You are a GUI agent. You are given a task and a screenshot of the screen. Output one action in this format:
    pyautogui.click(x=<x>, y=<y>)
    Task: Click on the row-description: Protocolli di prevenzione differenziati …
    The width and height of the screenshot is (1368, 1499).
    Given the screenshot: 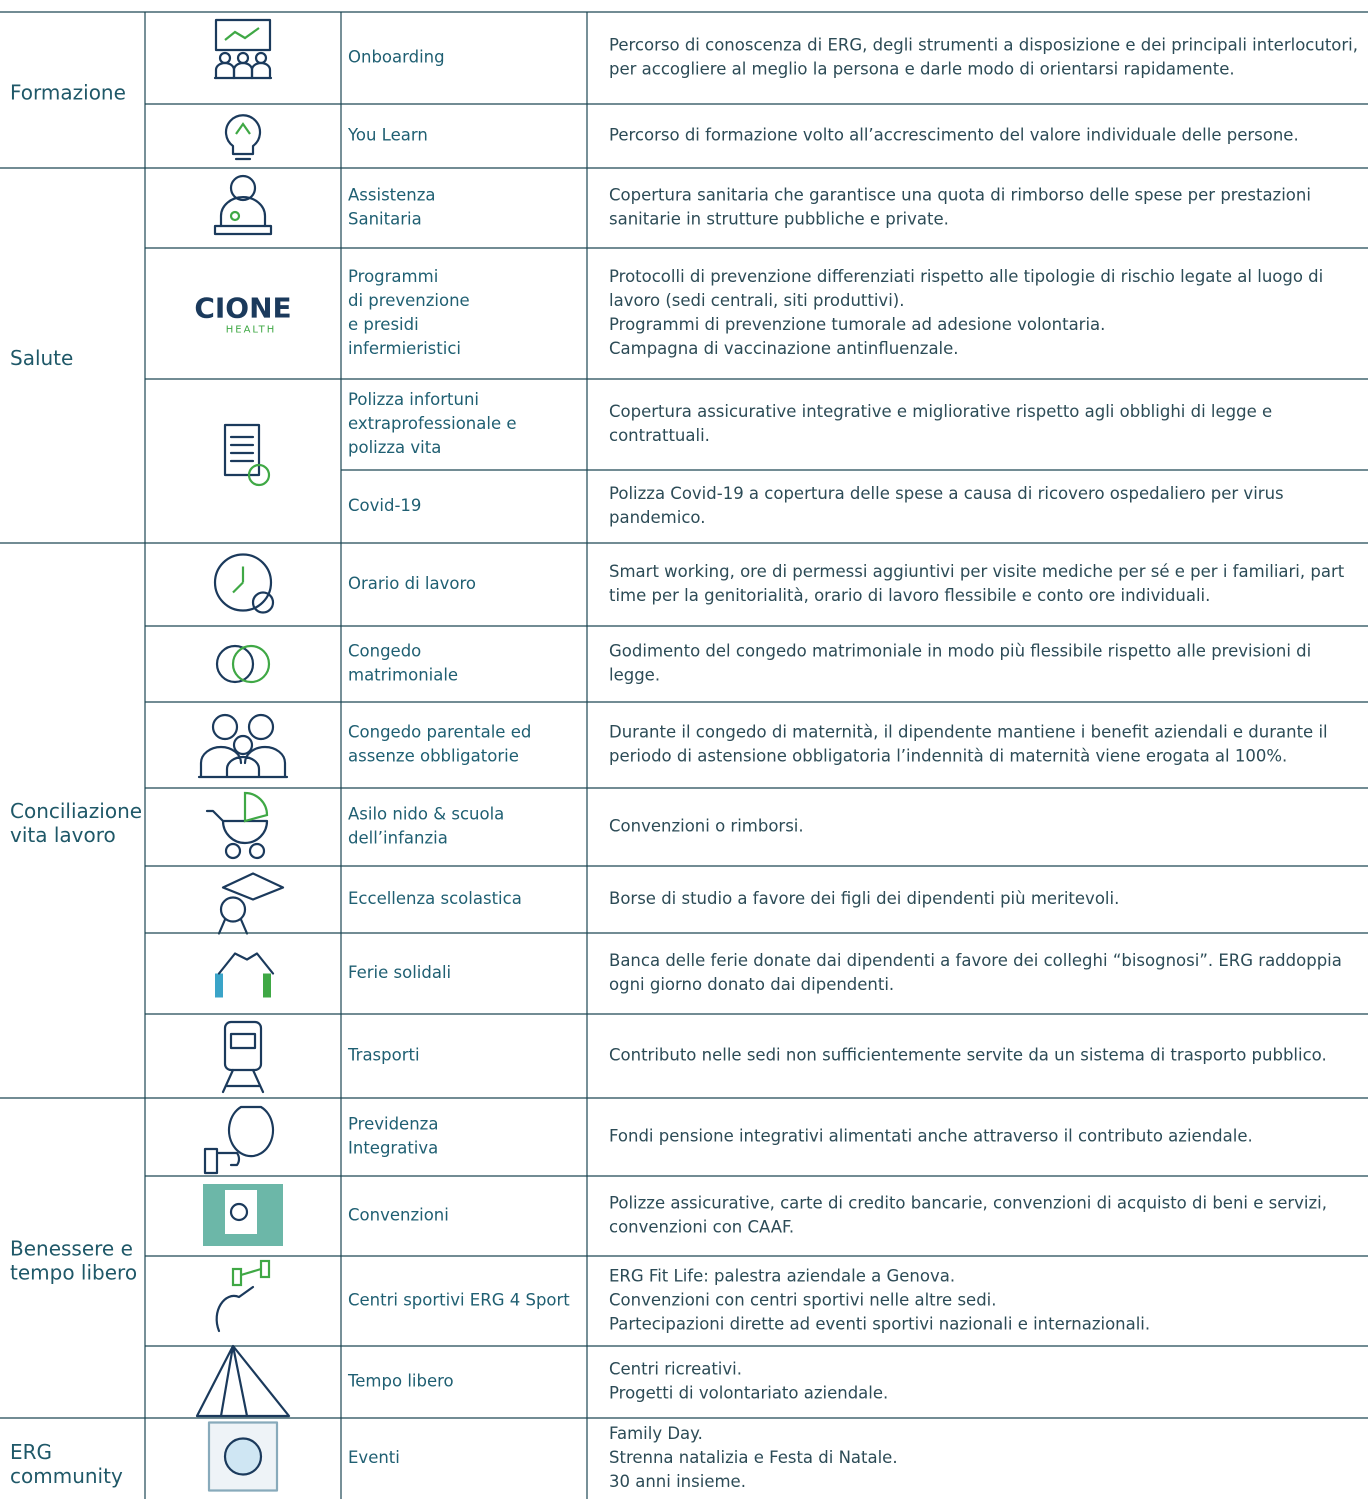 What is the action you would take?
    pyautogui.click(x=966, y=276)
    